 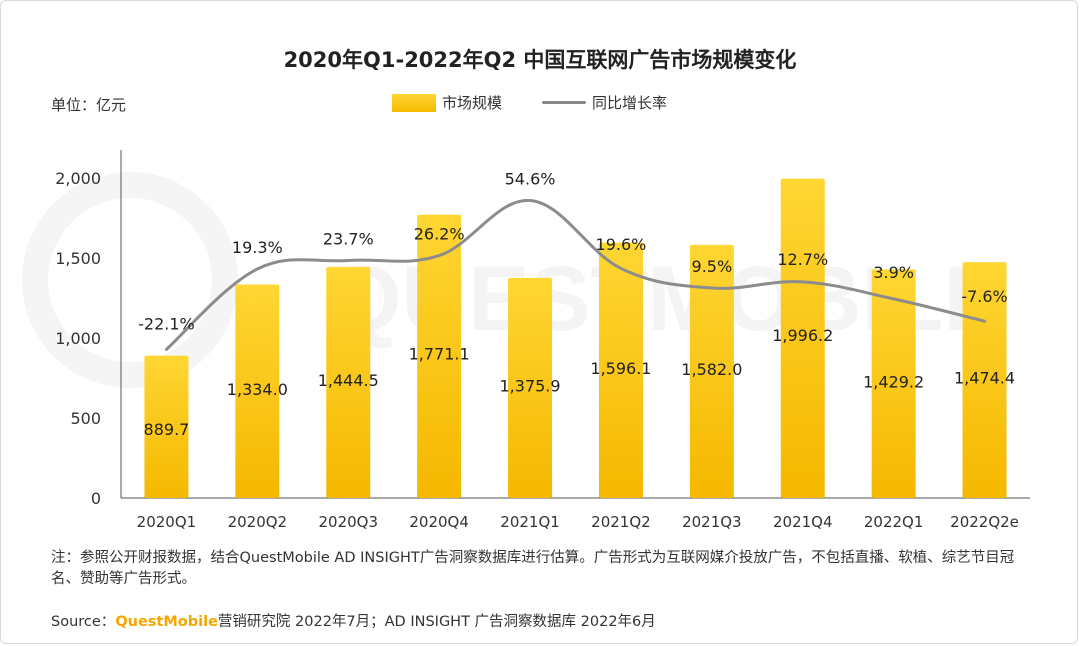 I want to click on growth-rate-label: -7.6%, so click(x=984, y=296).